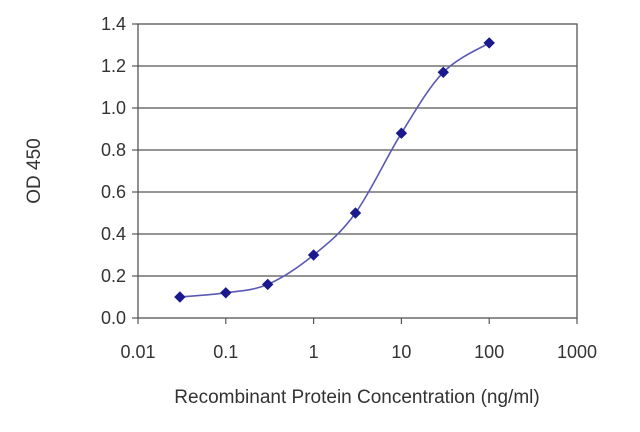 The height and width of the screenshot is (432, 640). Describe the element at coordinates (113, 108) in the screenshot. I see `y-tick-label: 1.0` at that location.